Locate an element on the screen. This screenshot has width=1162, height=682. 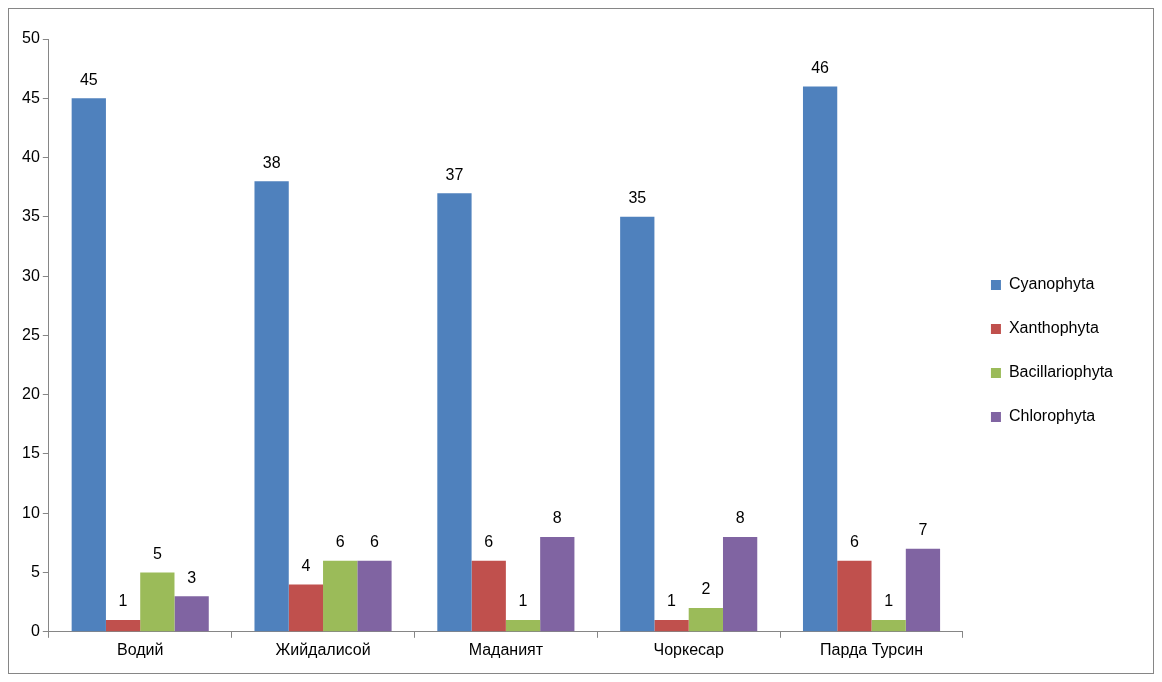
data-label: 5 is located at coordinates (157, 553).